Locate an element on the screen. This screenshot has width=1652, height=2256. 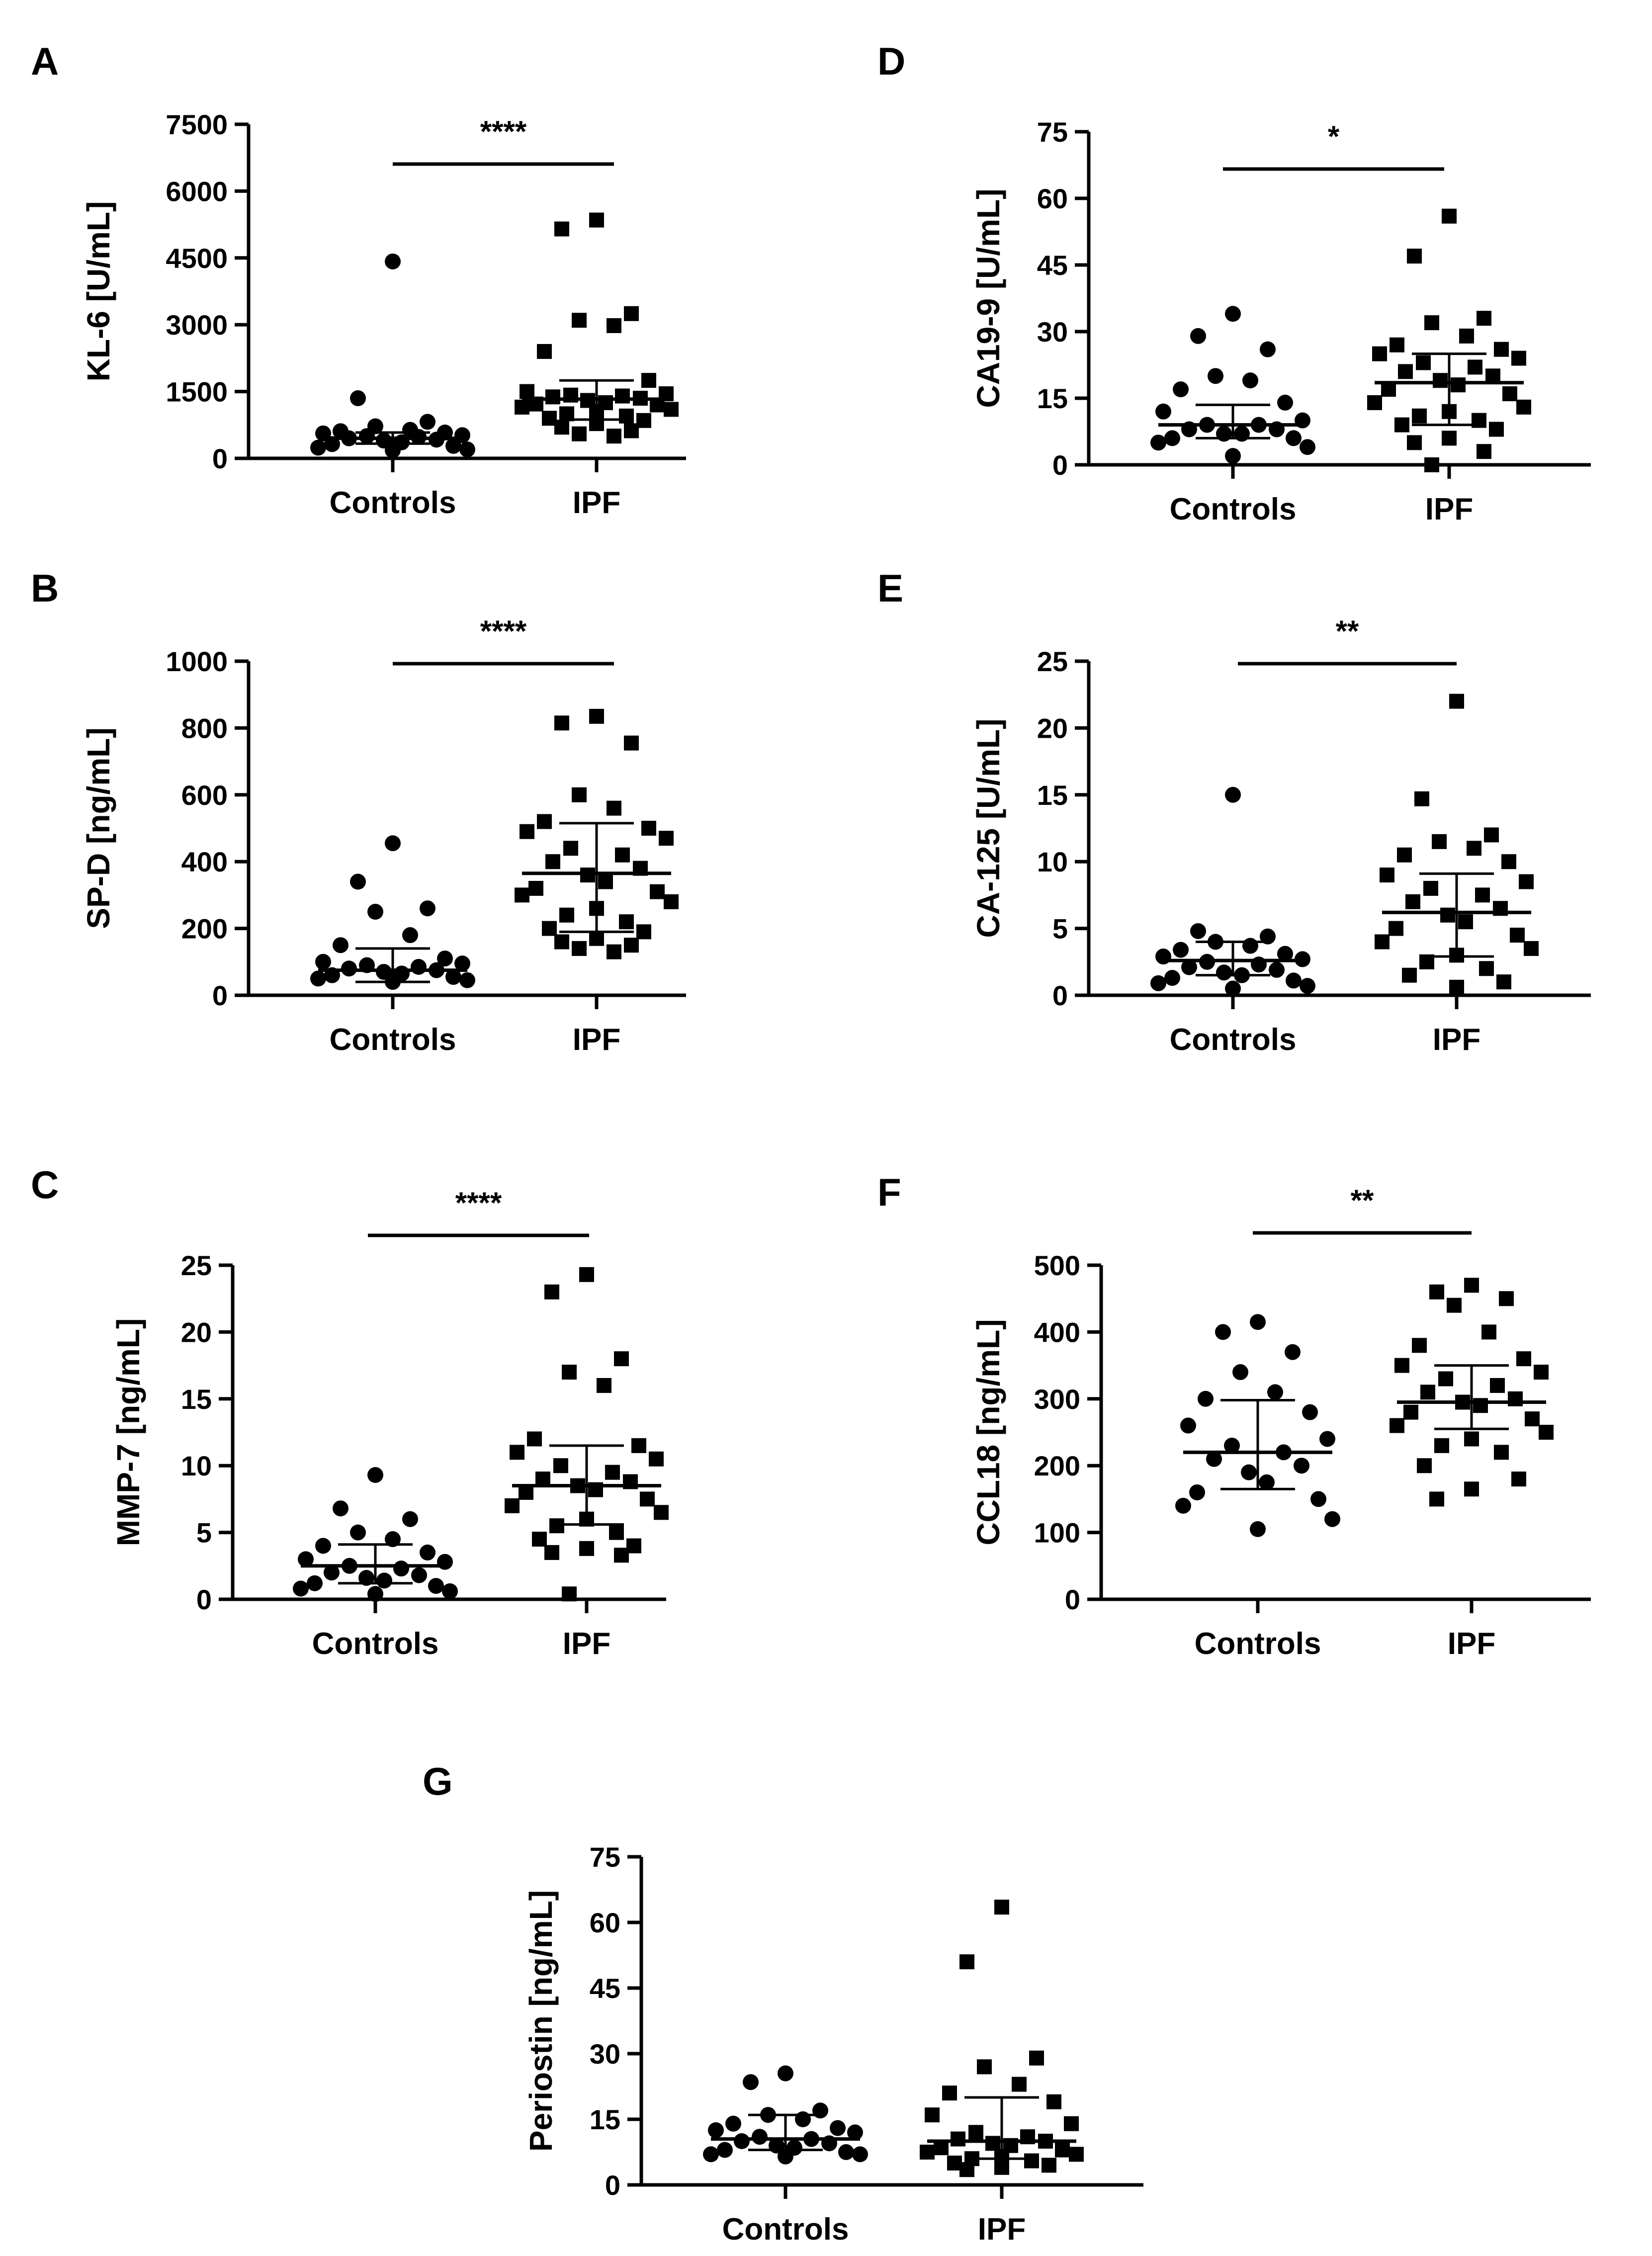
y-axis-label: CCL18 [ng/mL] is located at coordinates (988, 1432).